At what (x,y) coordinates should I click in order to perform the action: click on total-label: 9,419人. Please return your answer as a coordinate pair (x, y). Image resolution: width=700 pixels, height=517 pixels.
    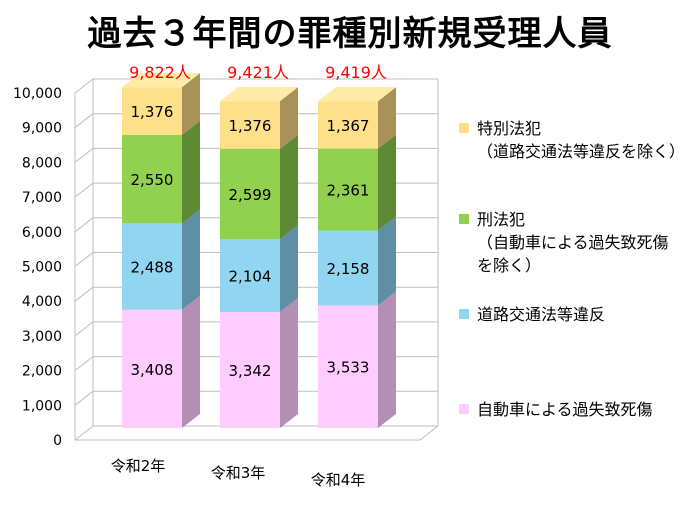
    Looking at the image, I should click on (356, 72).